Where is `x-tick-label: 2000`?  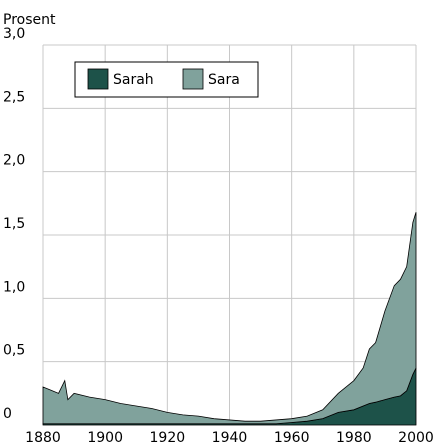 x-tick-label: 2000 is located at coordinates (416, 438).